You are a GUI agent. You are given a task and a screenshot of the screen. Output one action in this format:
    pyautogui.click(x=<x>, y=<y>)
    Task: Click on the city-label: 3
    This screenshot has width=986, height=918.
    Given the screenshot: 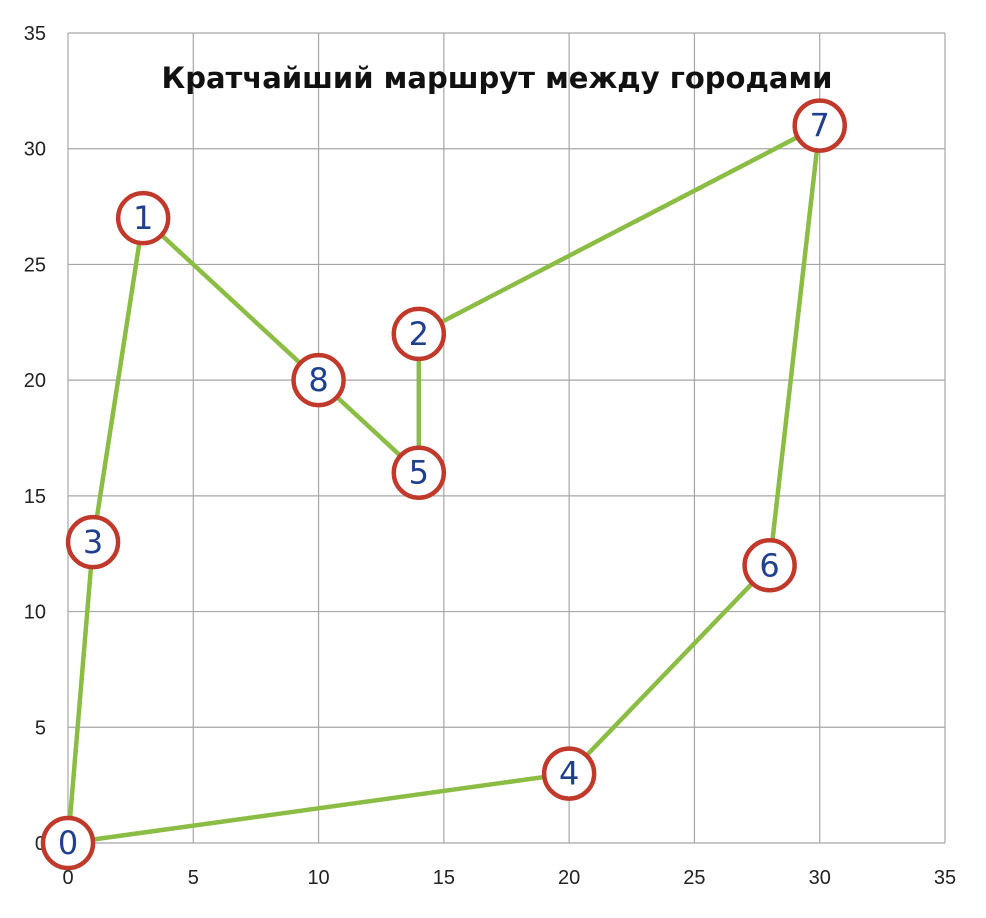 What is the action you would take?
    pyautogui.click(x=93, y=542)
    